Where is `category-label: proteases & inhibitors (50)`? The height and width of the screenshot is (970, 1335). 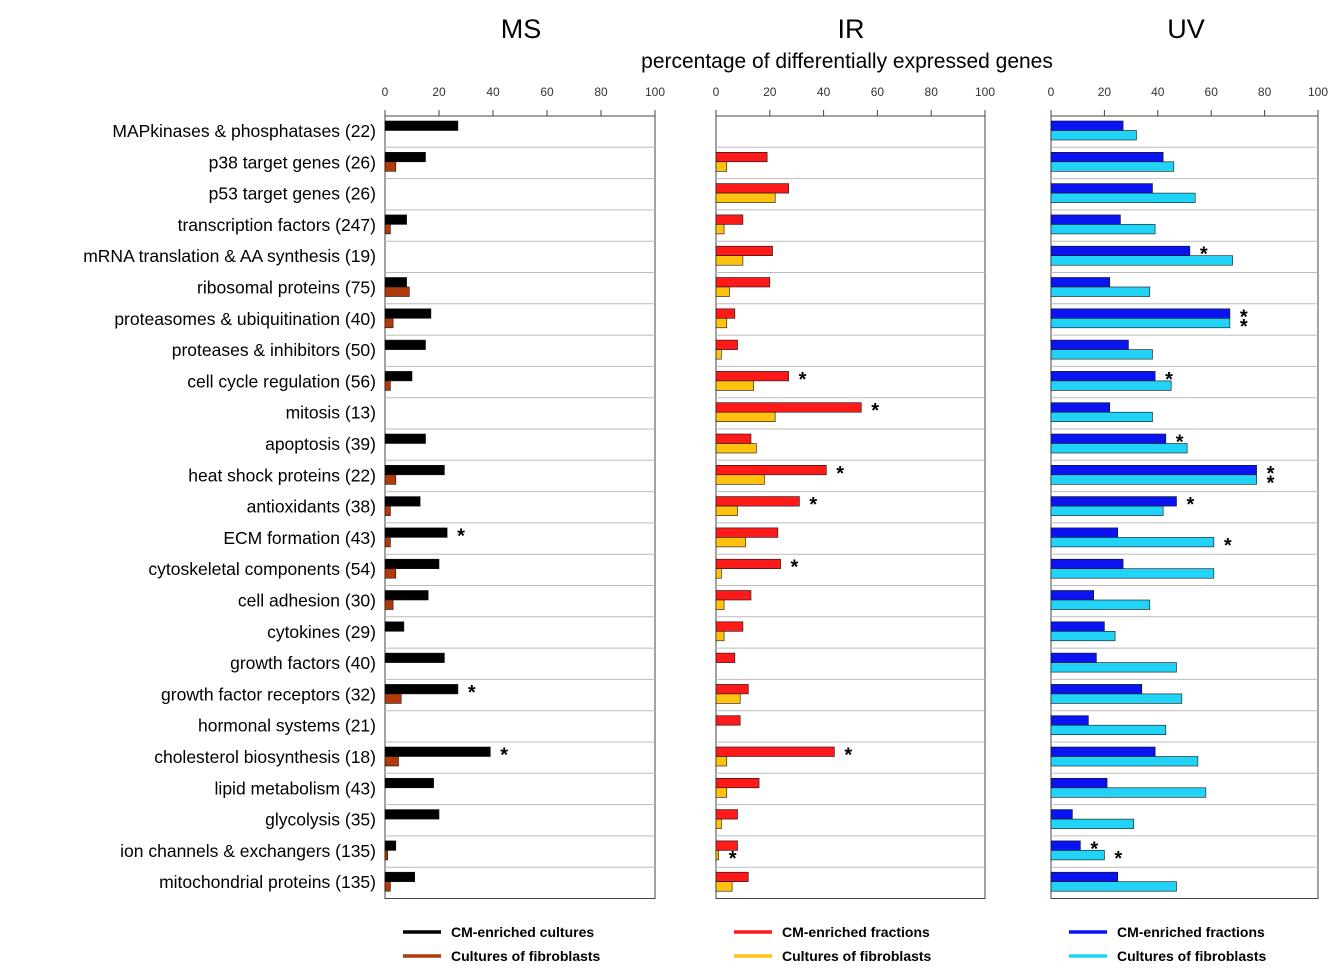 category-label: proteases & inhibitors (50) is located at coordinates (274, 350).